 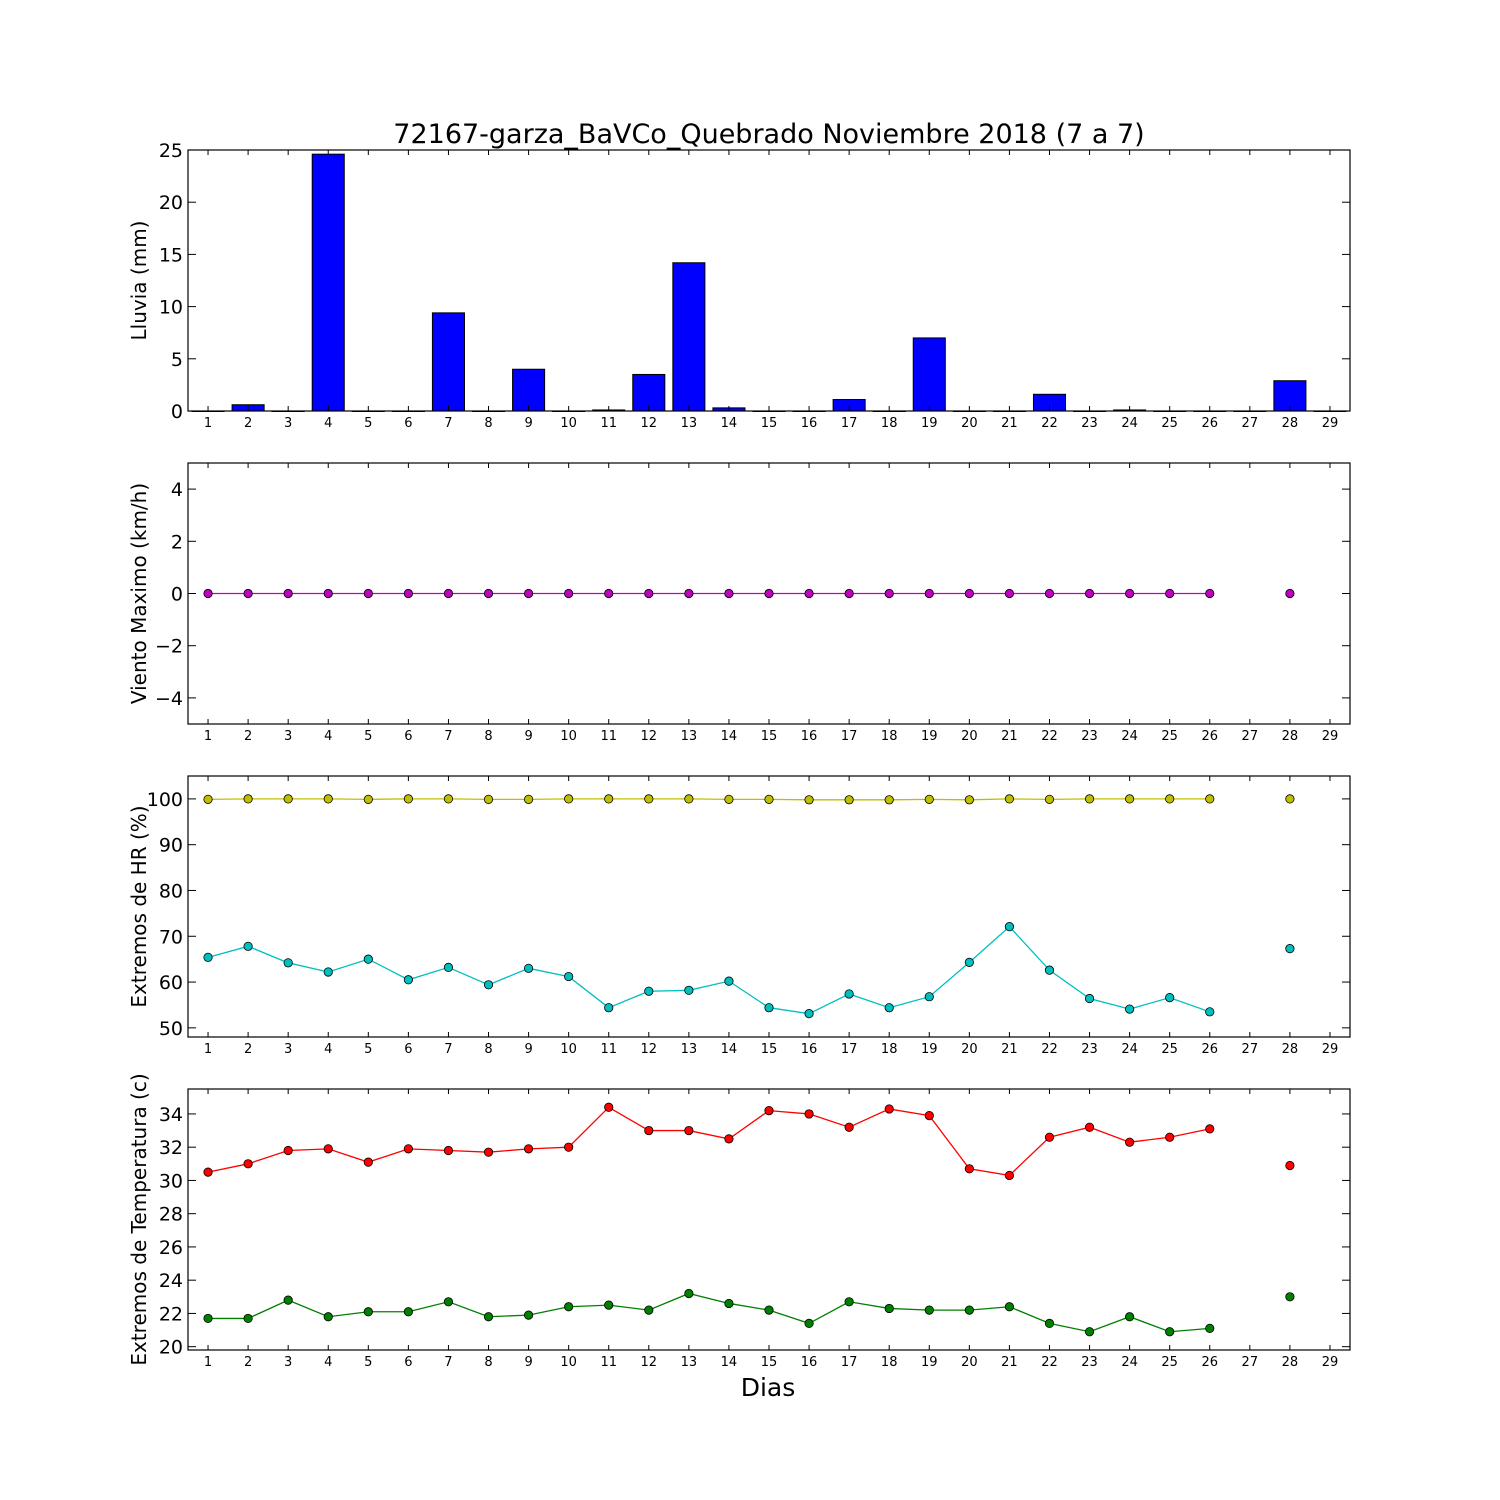 What do you see at coordinates (165, 800) in the screenshot?
I see `y-tick-label: 100` at bounding box center [165, 800].